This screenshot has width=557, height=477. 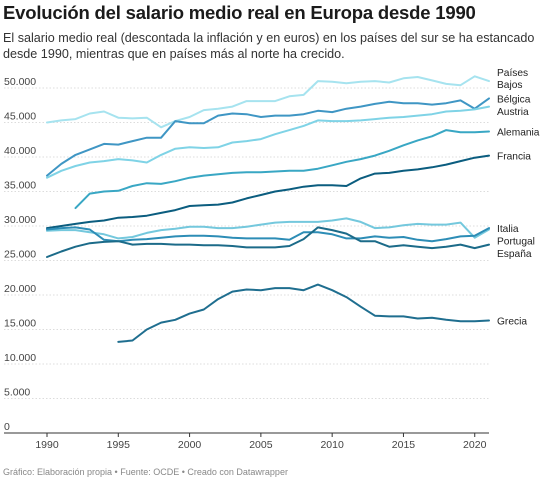 I want to click on x-tick-label: 2000, so click(x=190, y=445).